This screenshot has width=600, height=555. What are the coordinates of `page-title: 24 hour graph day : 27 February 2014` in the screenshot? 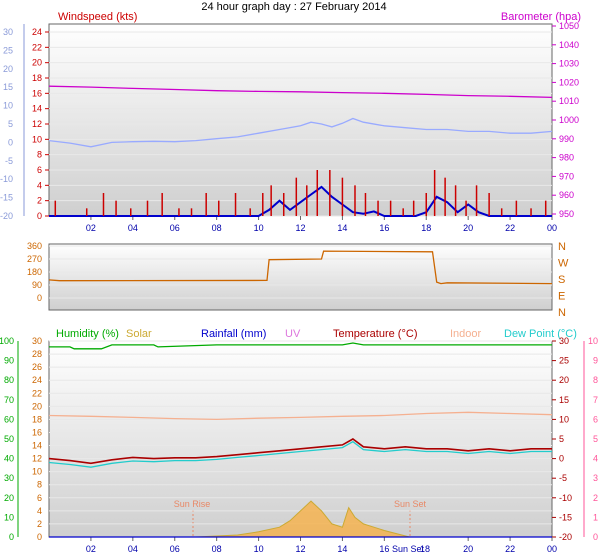 It's located at (293, 7).